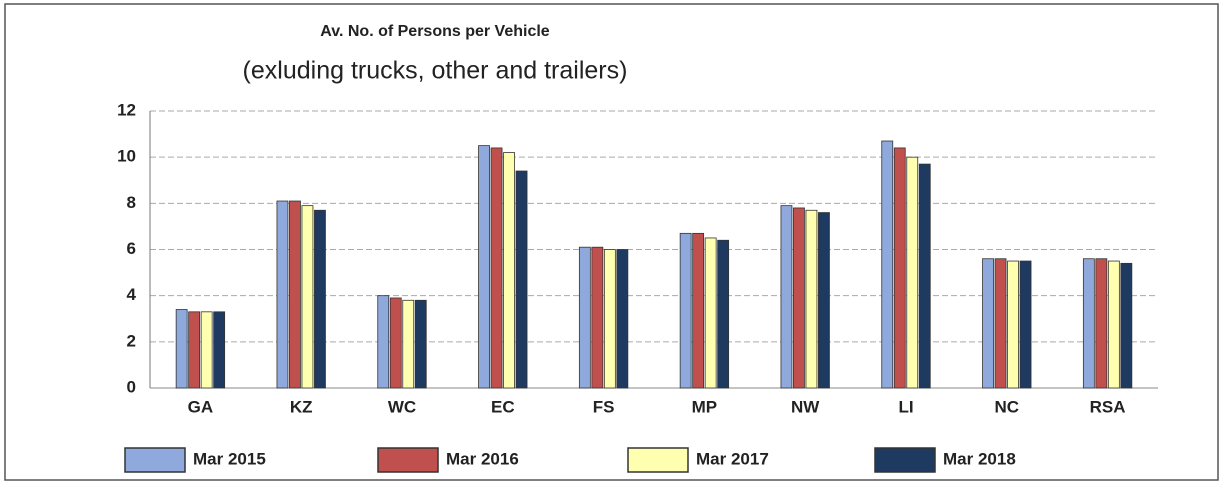  What do you see at coordinates (229, 458) in the screenshot?
I see `legend-label: Mar 2015` at bounding box center [229, 458].